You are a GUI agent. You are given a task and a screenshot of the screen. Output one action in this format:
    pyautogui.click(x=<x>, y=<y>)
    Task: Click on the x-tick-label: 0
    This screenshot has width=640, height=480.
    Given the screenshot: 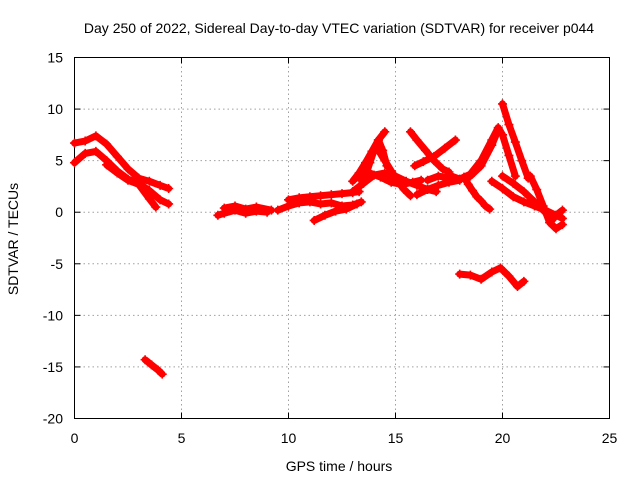 What is the action you would take?
    pyautogui.click(x=75, y=438)
    